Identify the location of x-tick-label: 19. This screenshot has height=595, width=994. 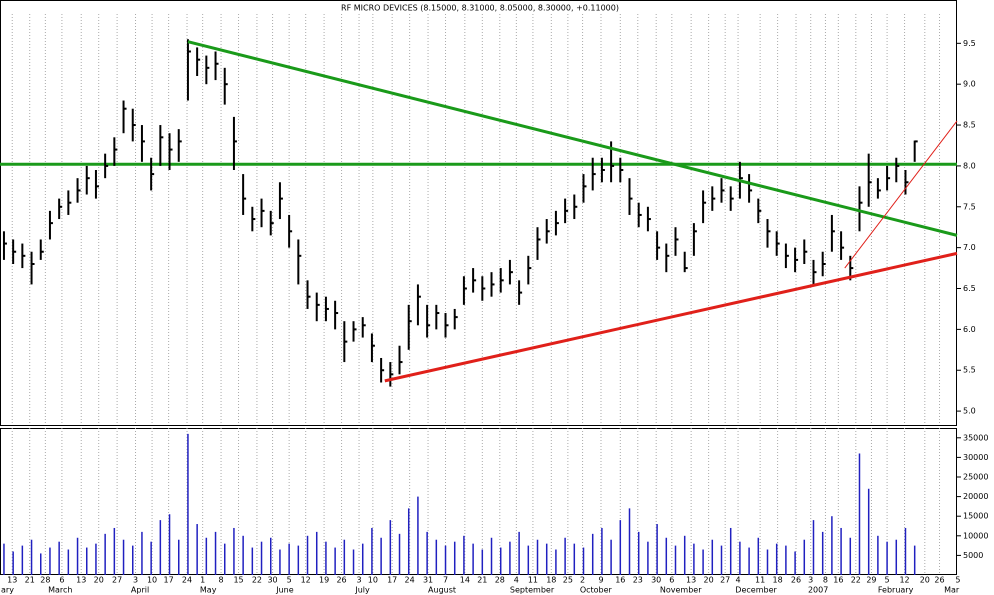
(324, 580).